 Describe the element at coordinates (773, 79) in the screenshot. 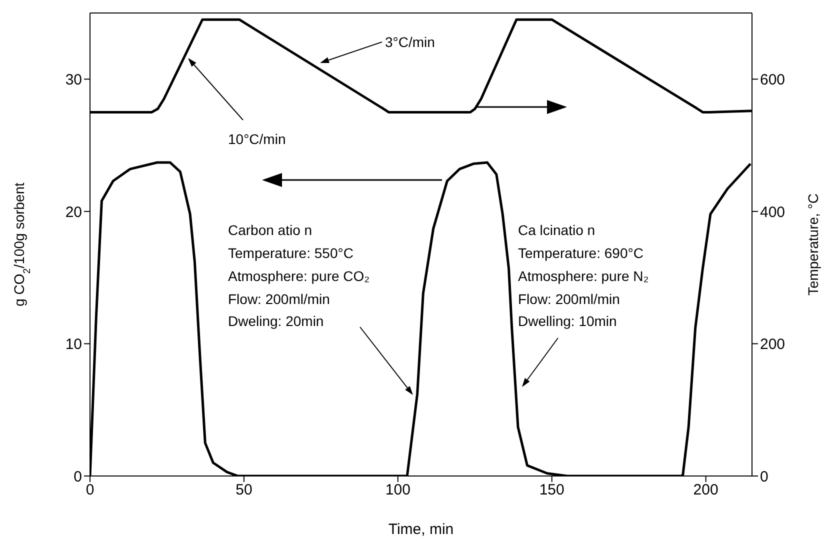

I see `y2-tick-label: 600` at that location.